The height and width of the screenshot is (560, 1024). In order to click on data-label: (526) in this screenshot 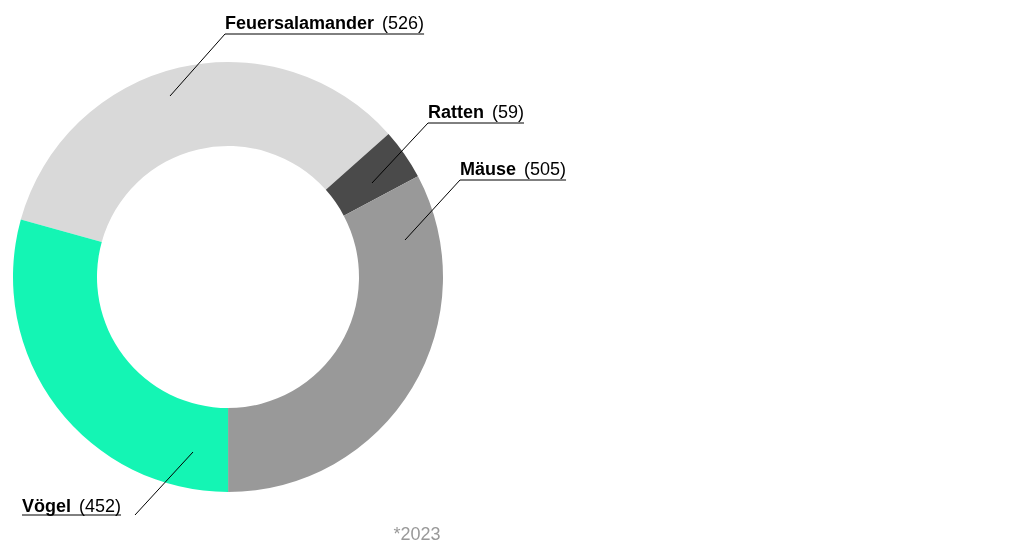, I will do `click(403, 23)`.